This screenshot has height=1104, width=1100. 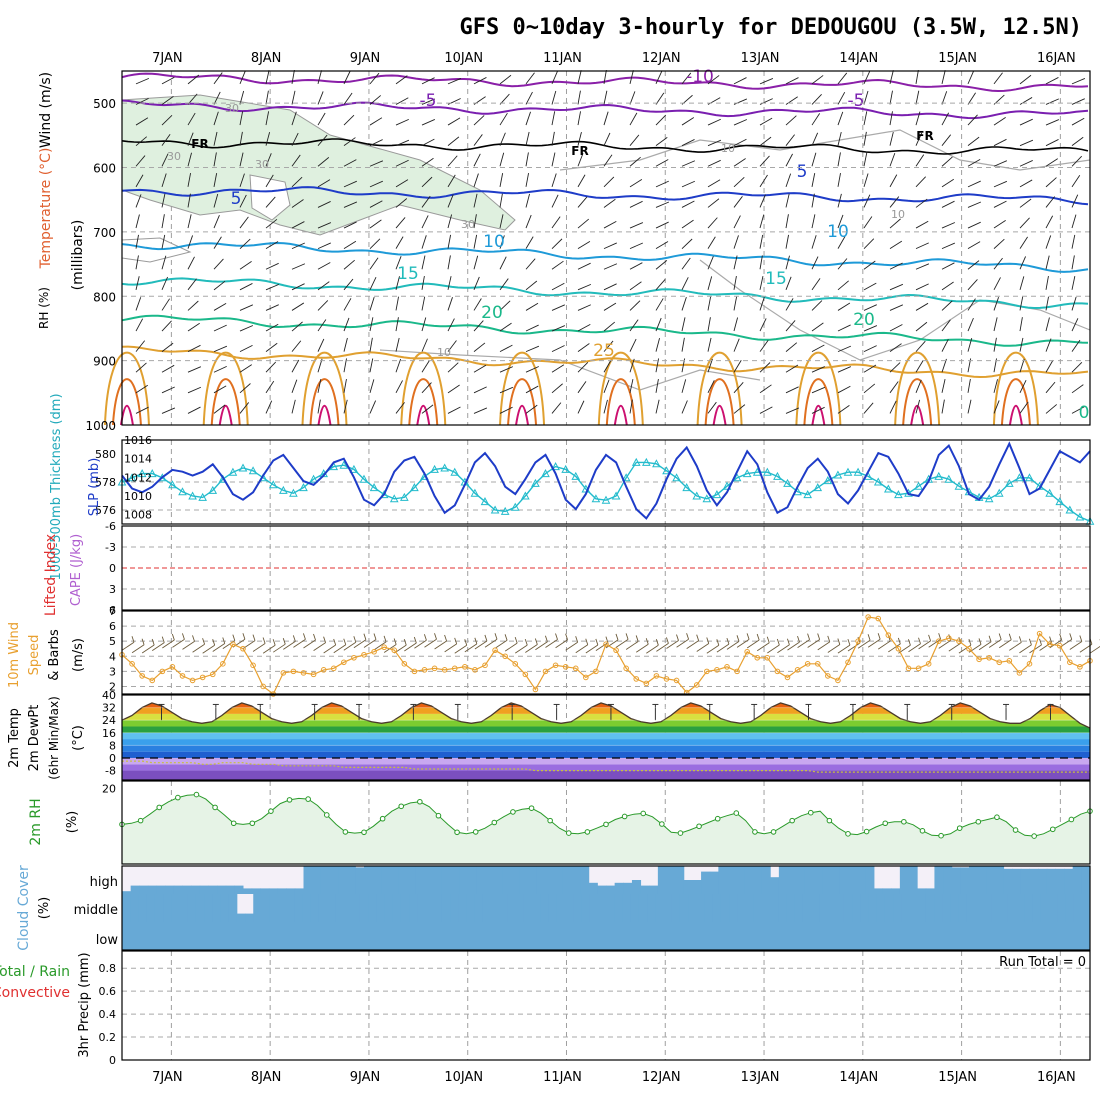 What do you see at coordinates (606, 742) in the screenshot?
I see `temp-band` at bounding box center [606, 742].